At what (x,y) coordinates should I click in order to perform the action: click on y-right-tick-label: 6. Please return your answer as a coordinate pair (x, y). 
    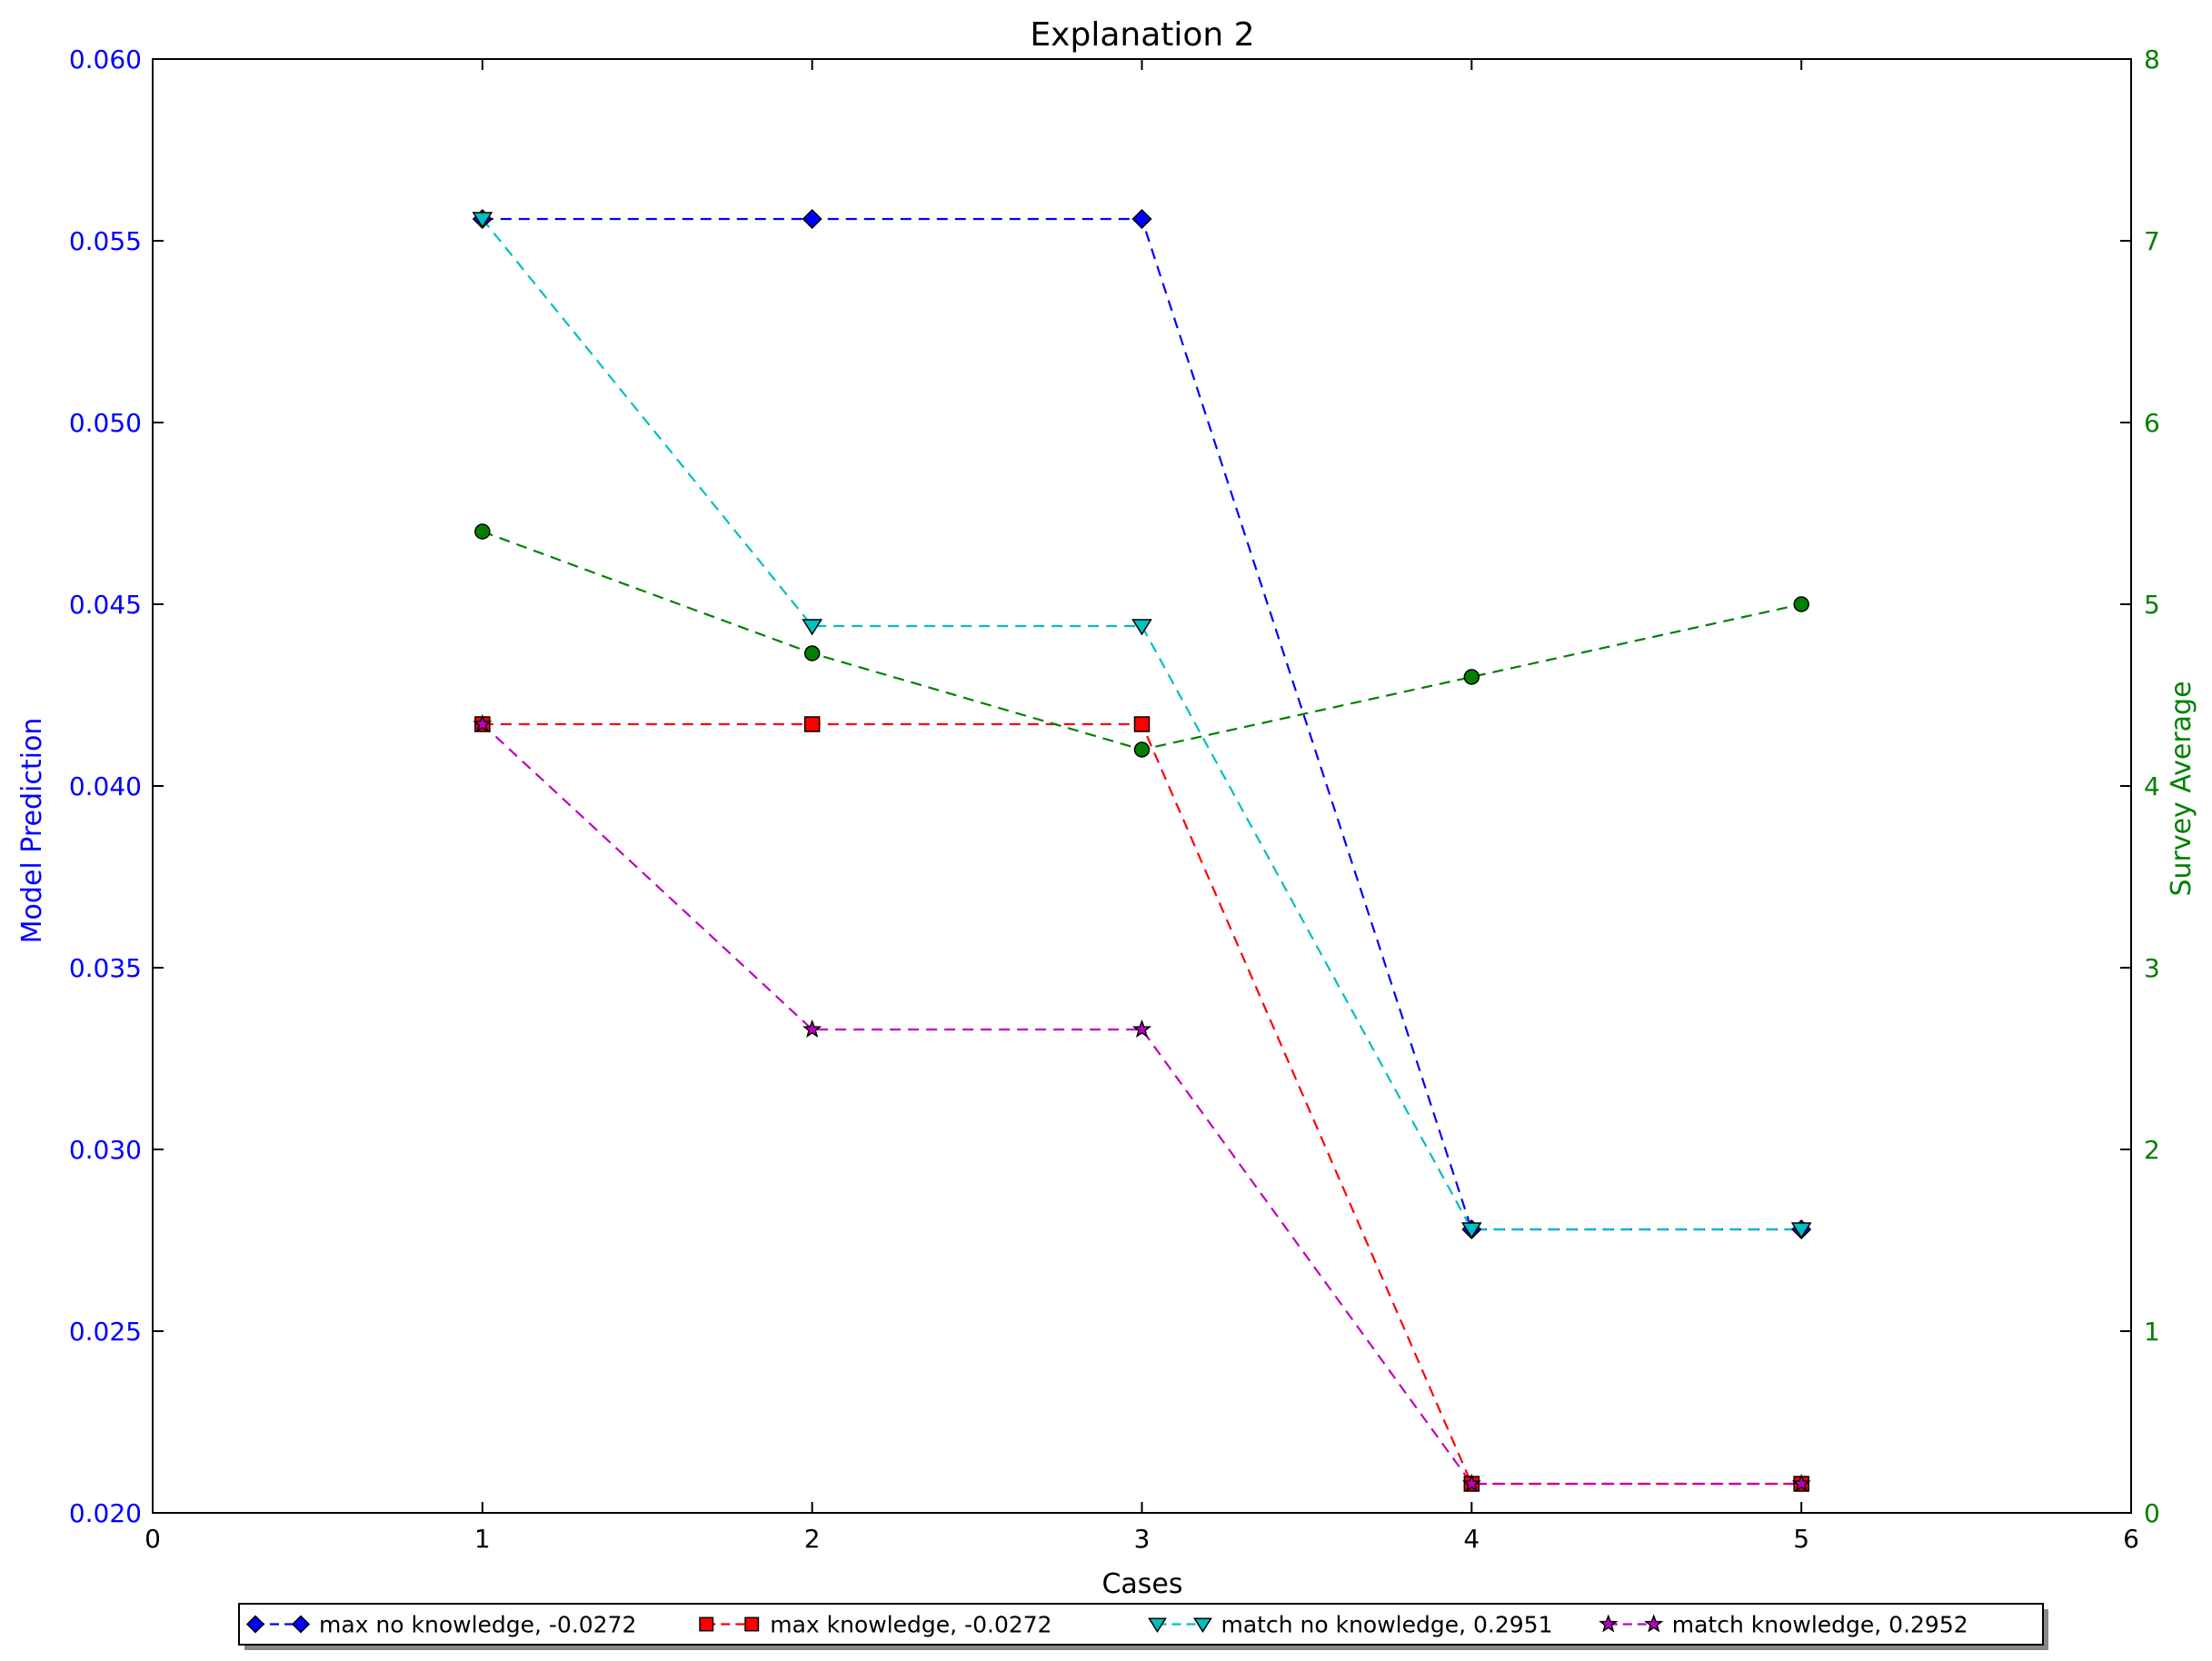
    Looking at the image, I should click on (2152, 423).